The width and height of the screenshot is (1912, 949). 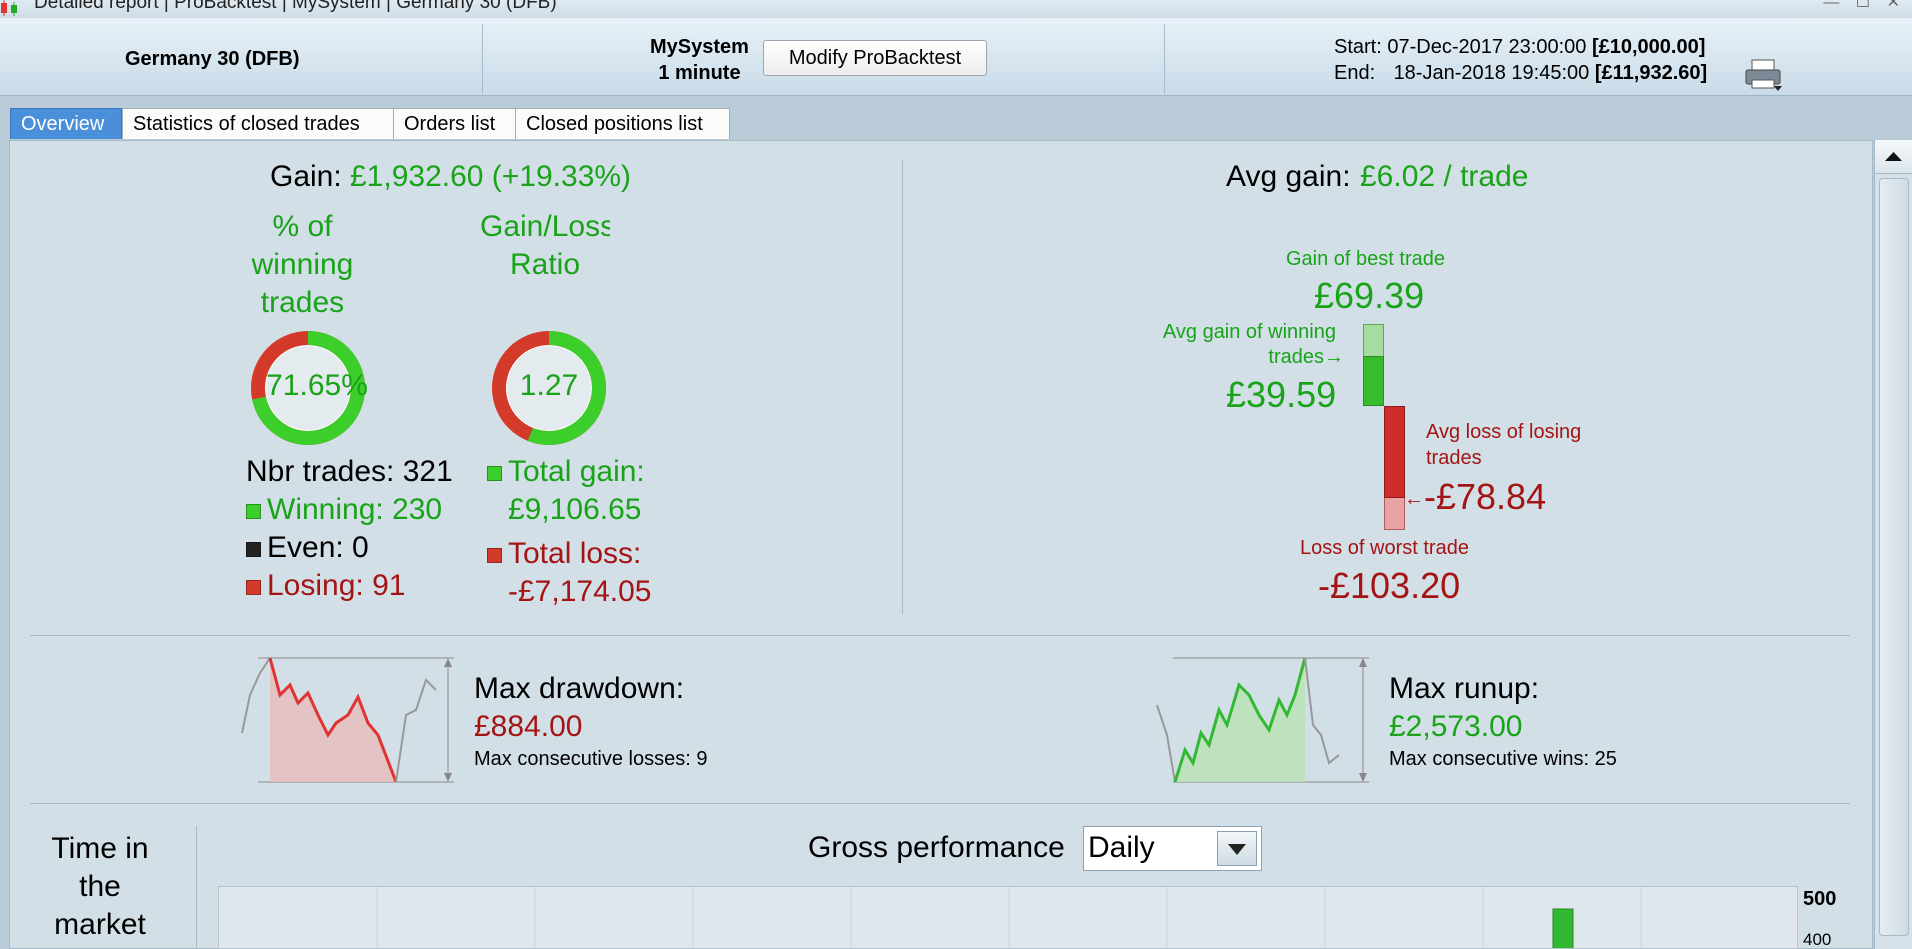 I want to click on winning-trades-donut, so click(x=308, y=388).